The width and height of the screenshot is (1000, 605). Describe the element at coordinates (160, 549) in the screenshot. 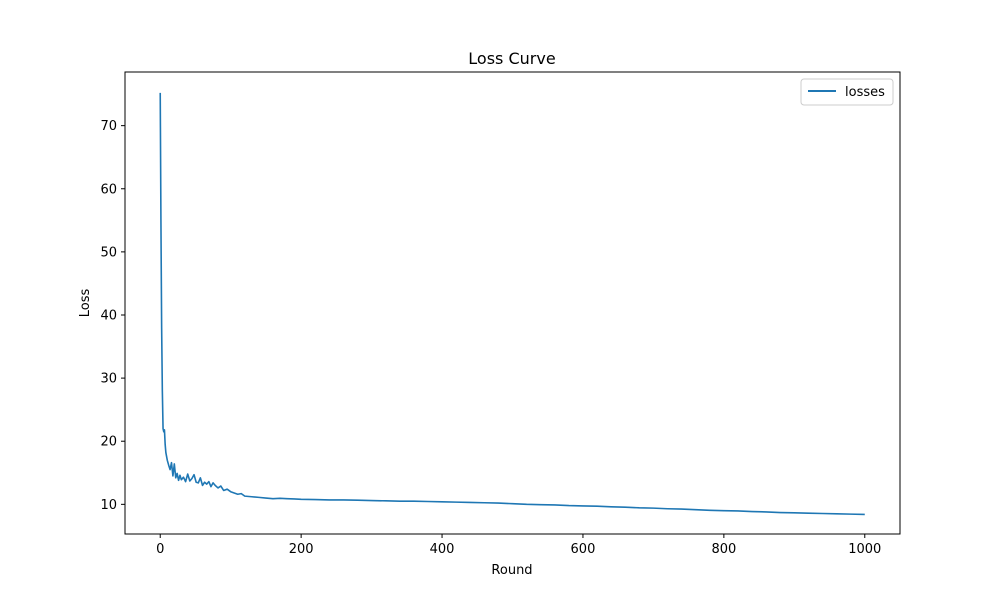

I see `x-tick-label: 0` at that location.